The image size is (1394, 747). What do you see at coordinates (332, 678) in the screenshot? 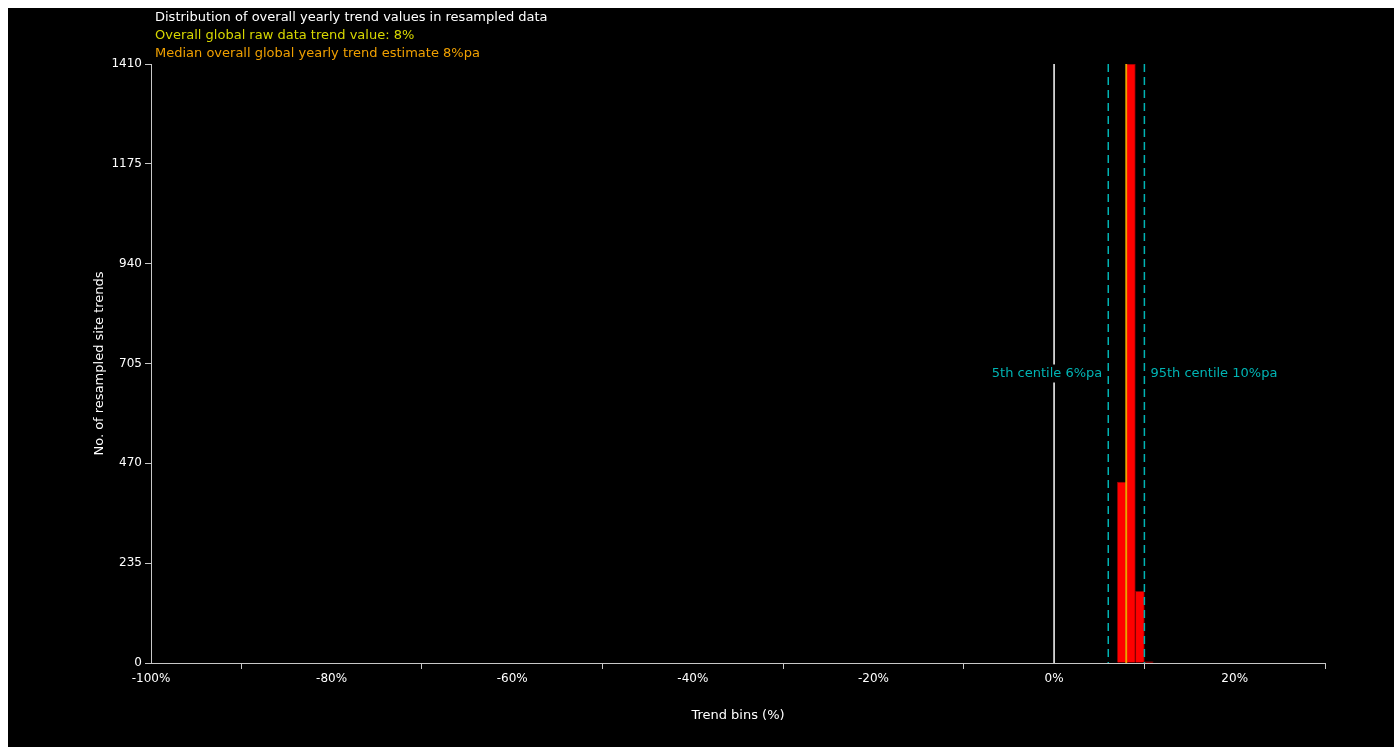
I see `x-tick-label: -80%` at bounding box center [332, 678].